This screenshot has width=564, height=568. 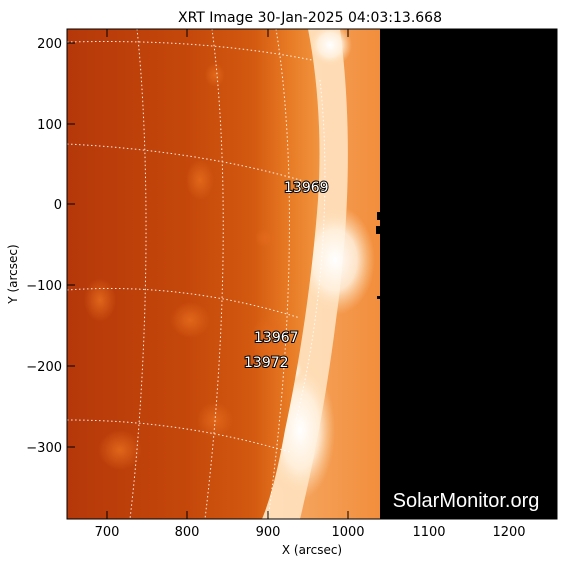 What do you see at coordinates (107, 532) in the screenshot?
I see `x-tick-label: 700` at bounding box center [107, 532].